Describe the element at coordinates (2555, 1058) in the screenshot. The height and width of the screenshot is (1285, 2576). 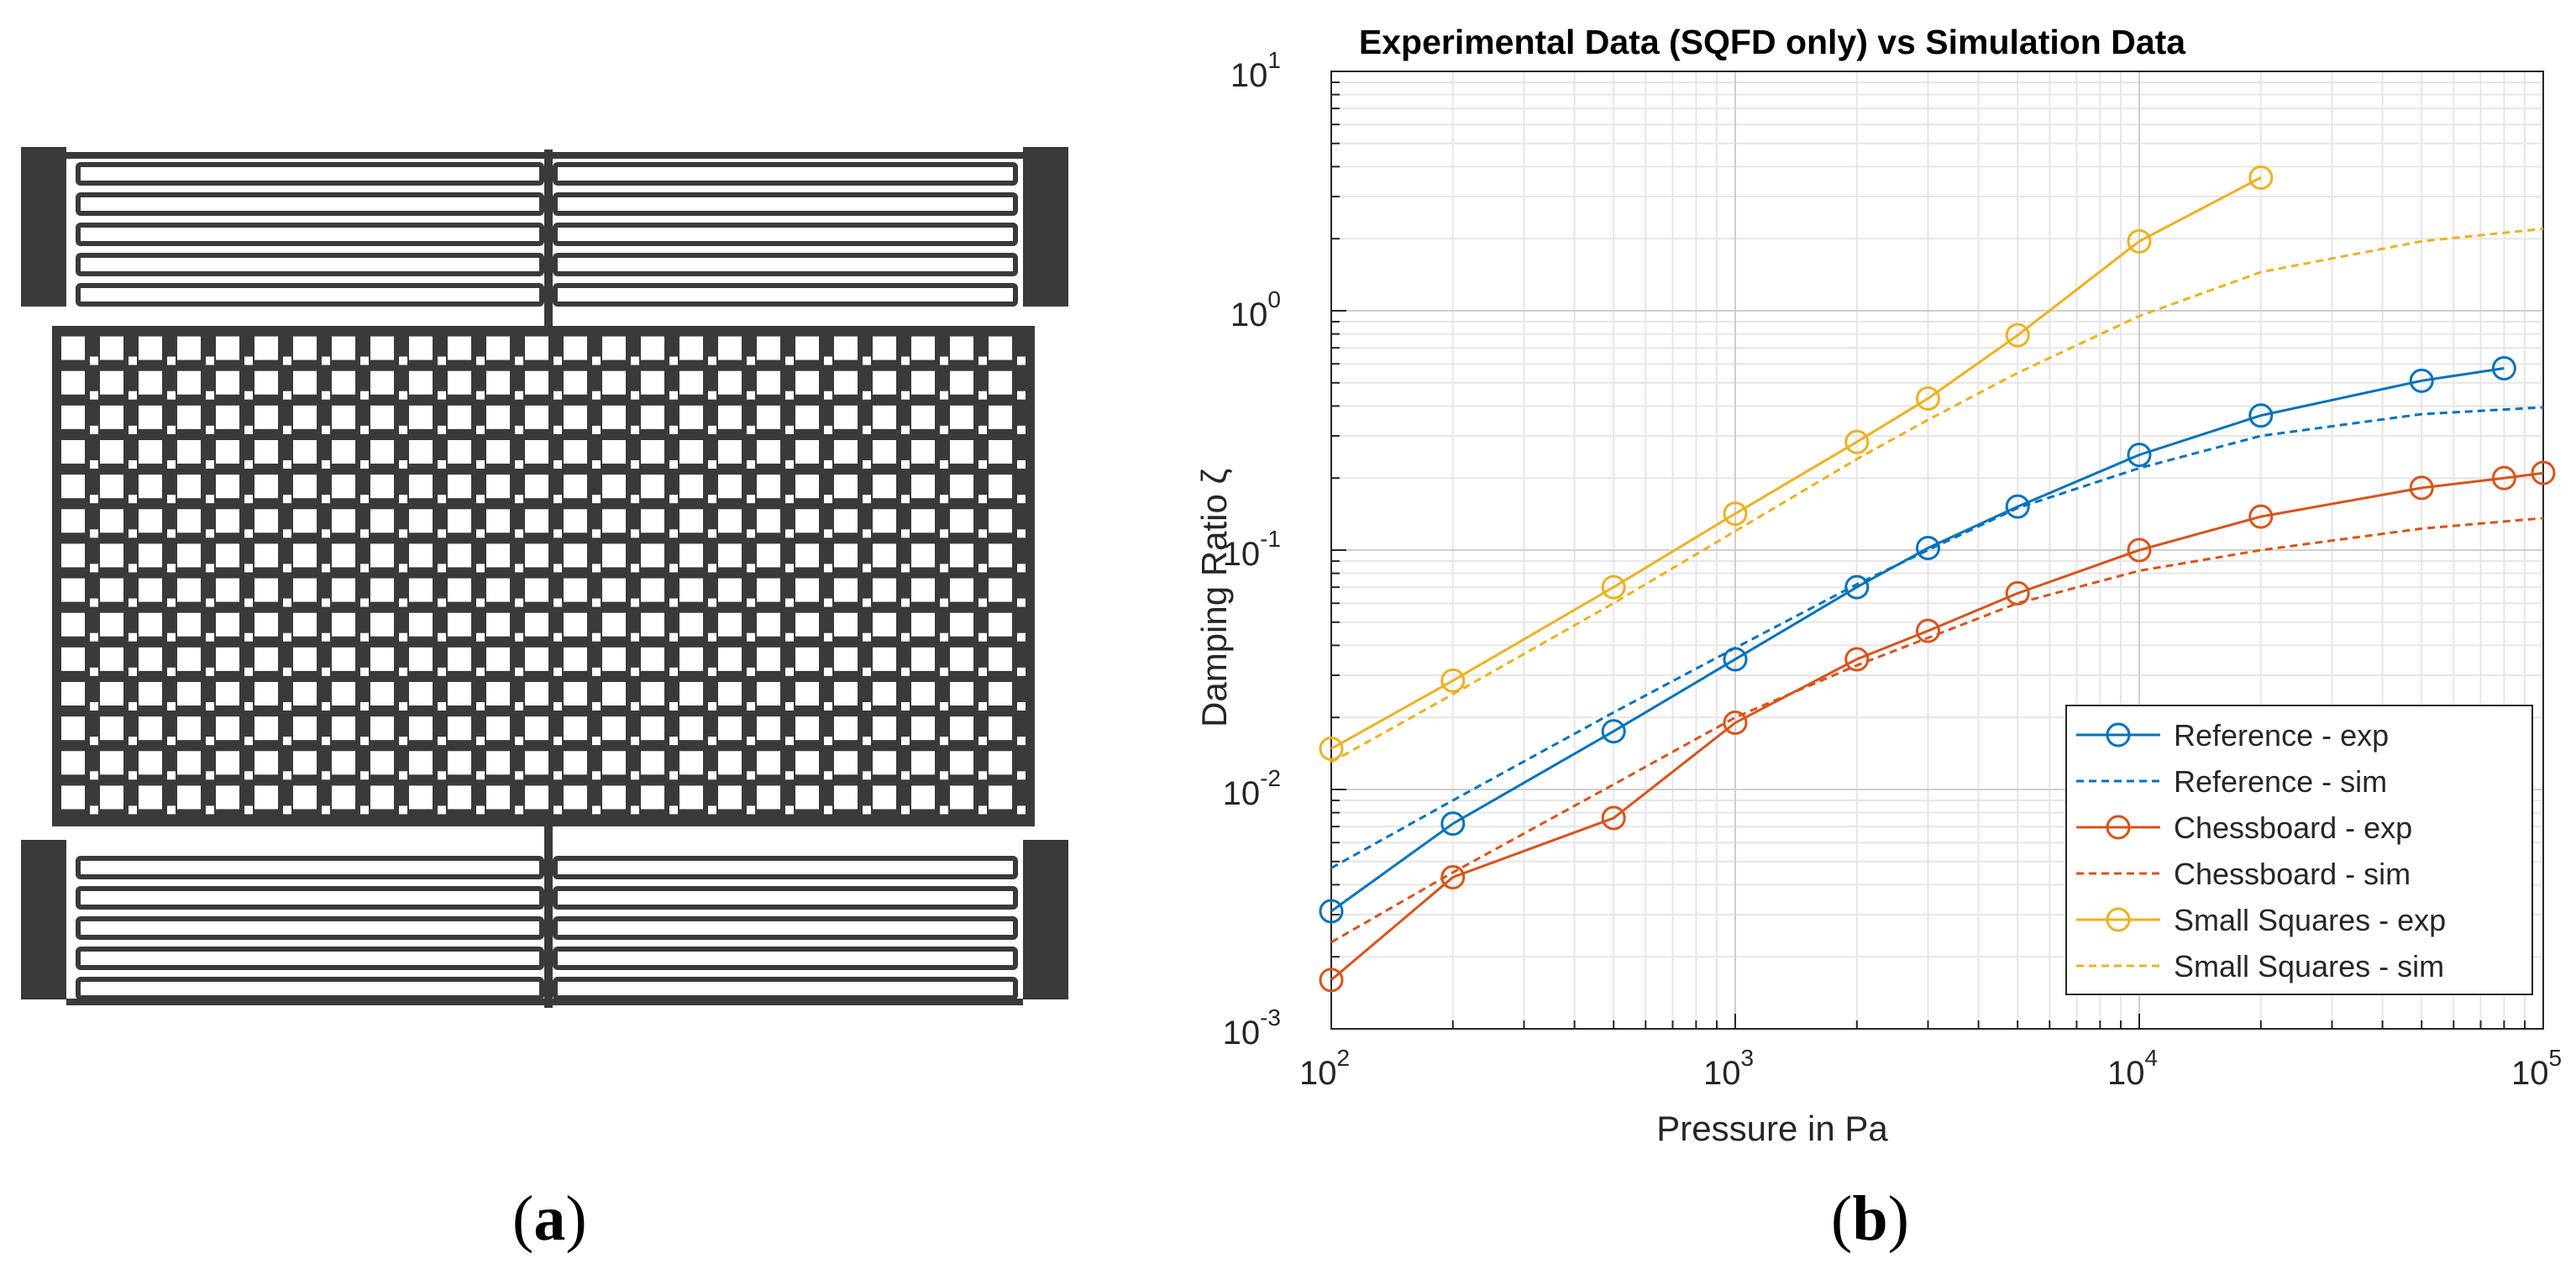
I see `x-tick-exponent: 5` at that location.